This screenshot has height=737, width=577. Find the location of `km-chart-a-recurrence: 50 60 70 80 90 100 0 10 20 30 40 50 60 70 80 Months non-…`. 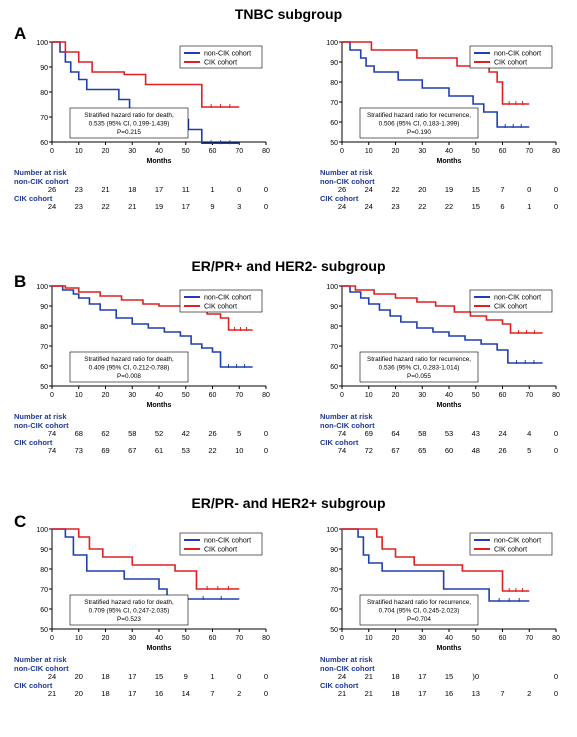

km-chart-a-recurrence: 50 60 70 80 90 100 0 10 20 30 40 50 60 70 80 Months non-… is located at coordinates (443, 102).